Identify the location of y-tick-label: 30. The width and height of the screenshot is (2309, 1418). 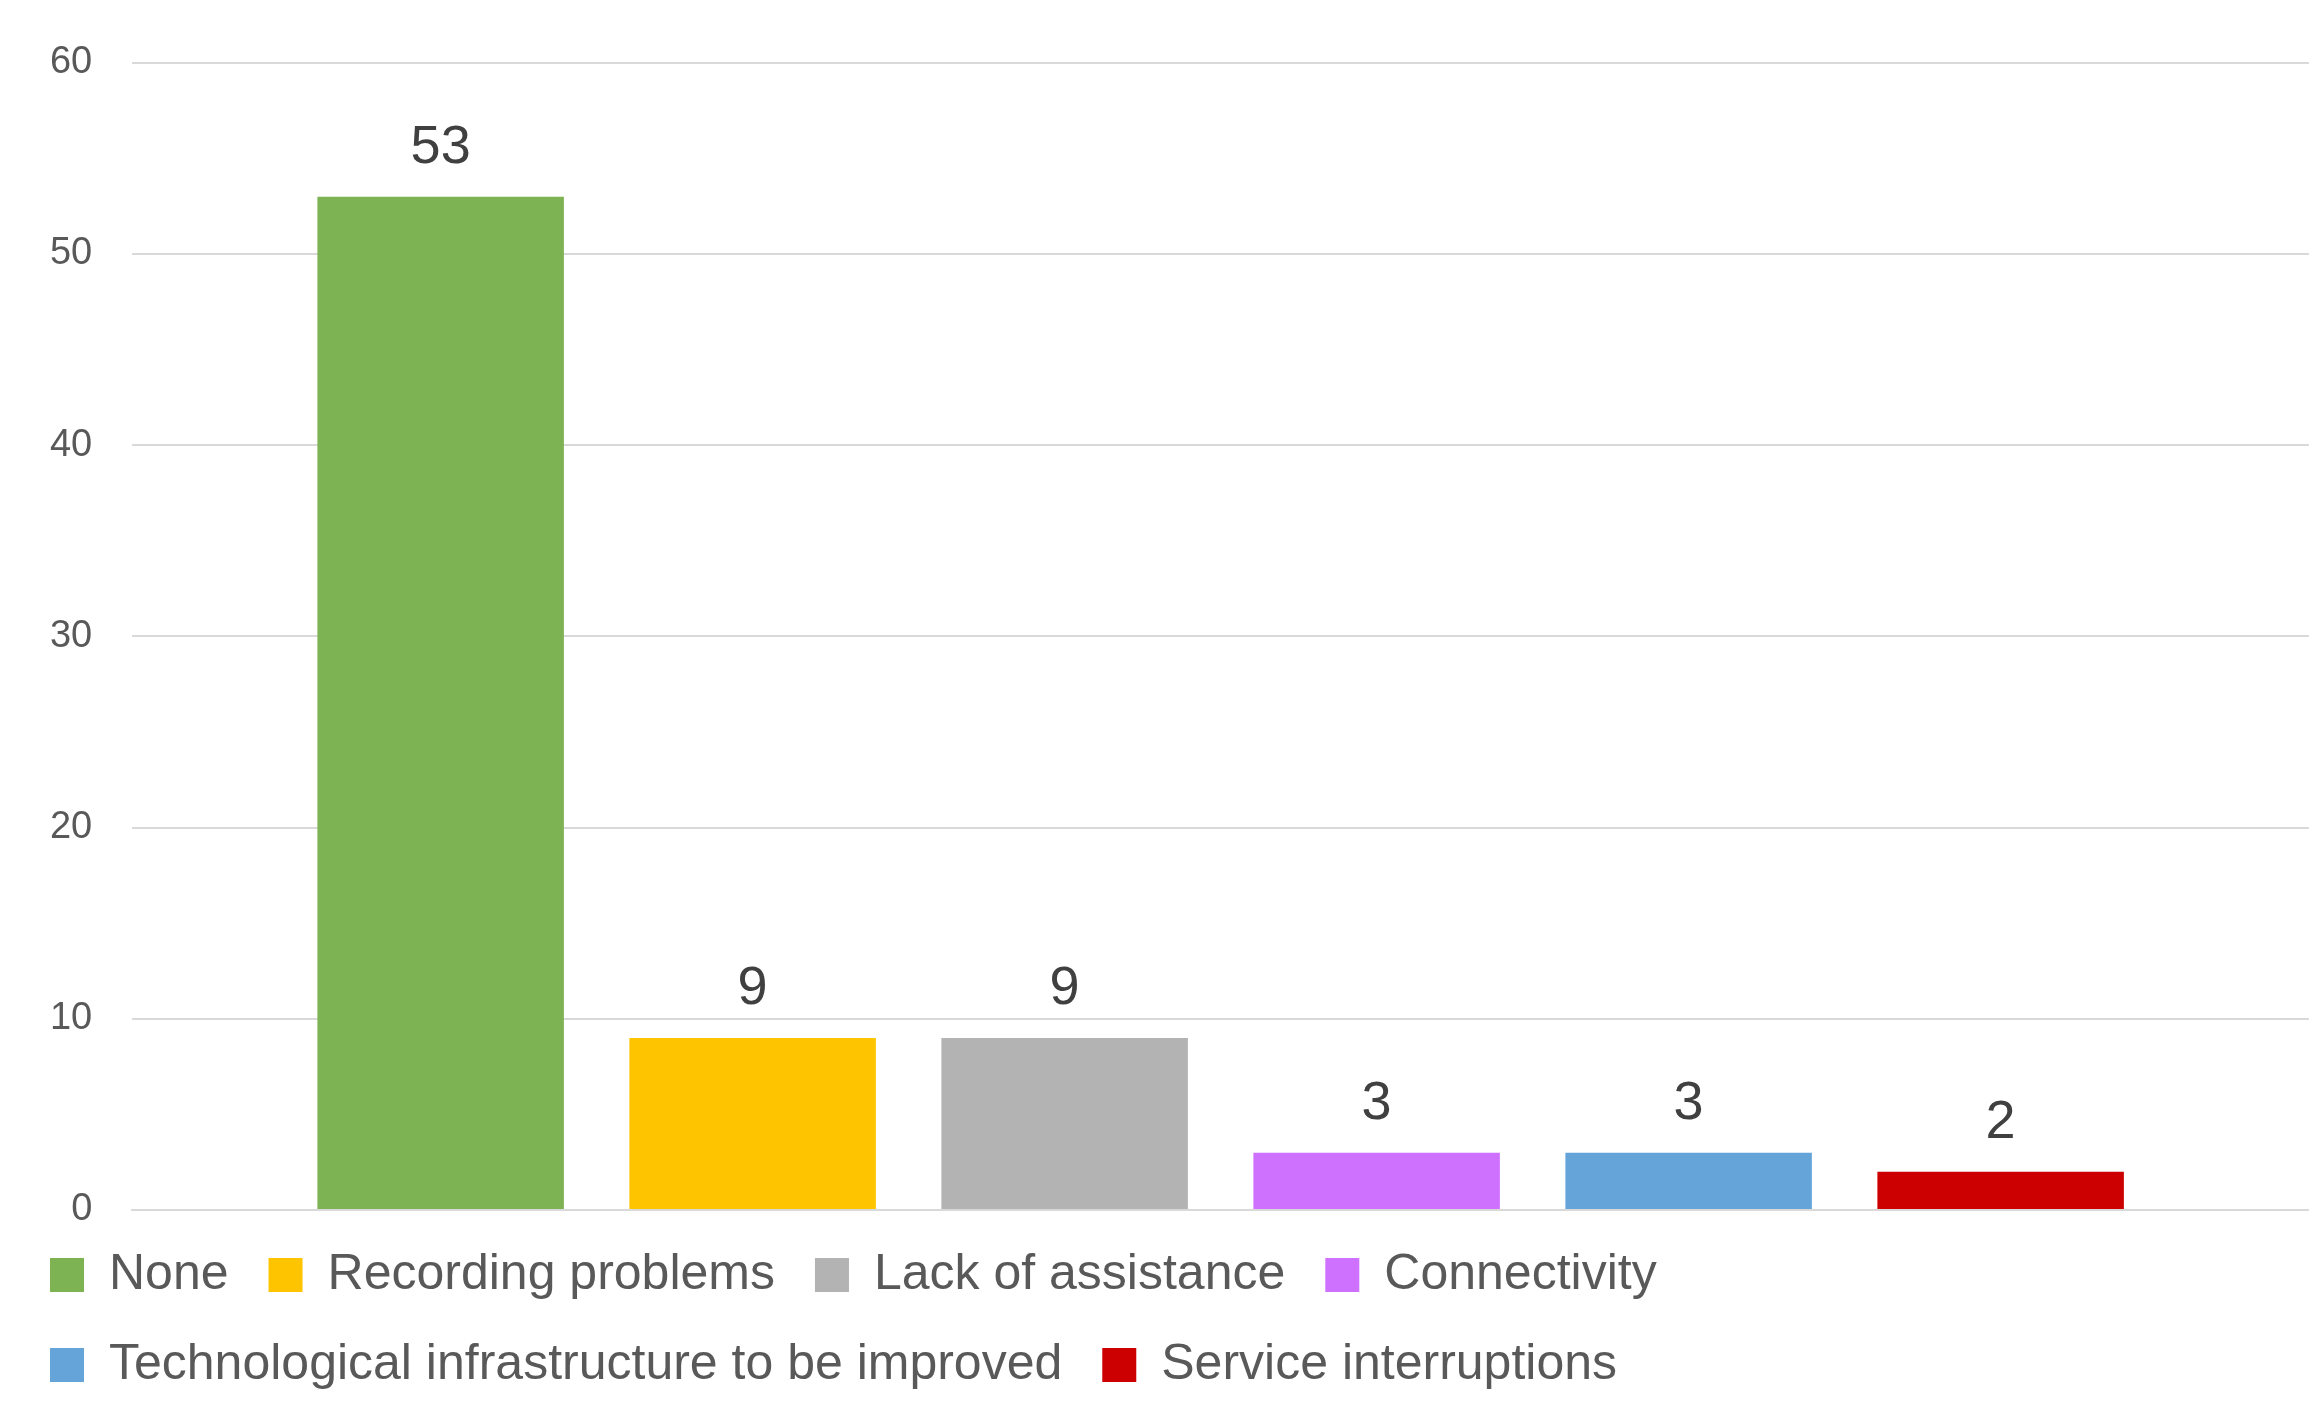
(71, 633).